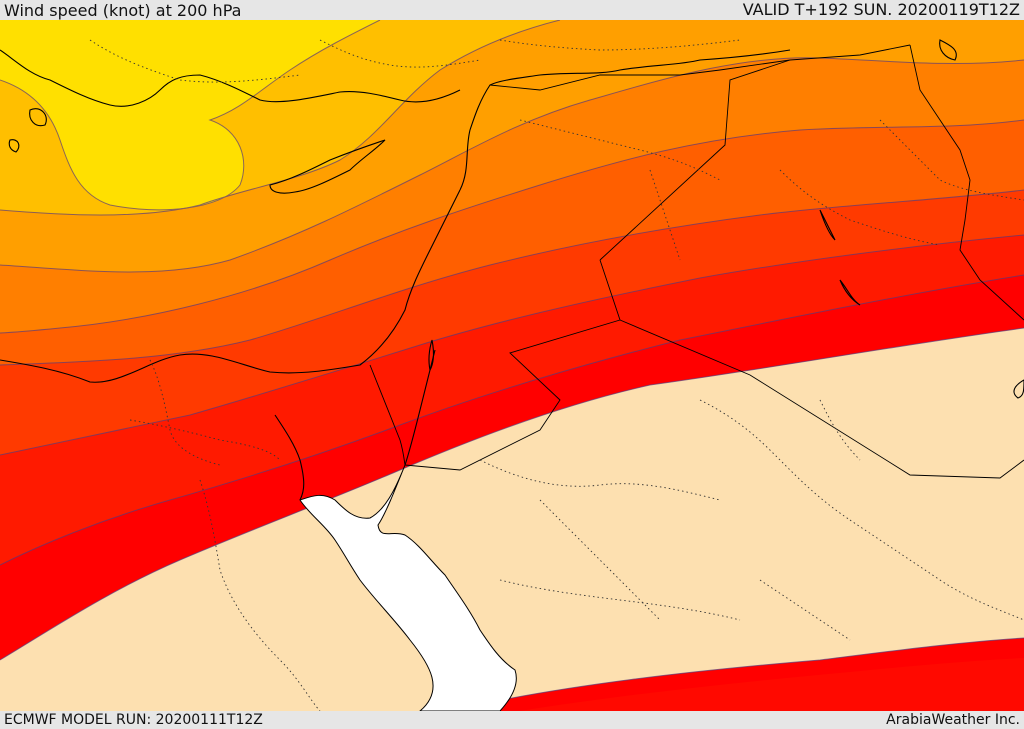  I want to click on valid-time: VALID T+192 SUN. 20200119T12Z, so click(881, 9).